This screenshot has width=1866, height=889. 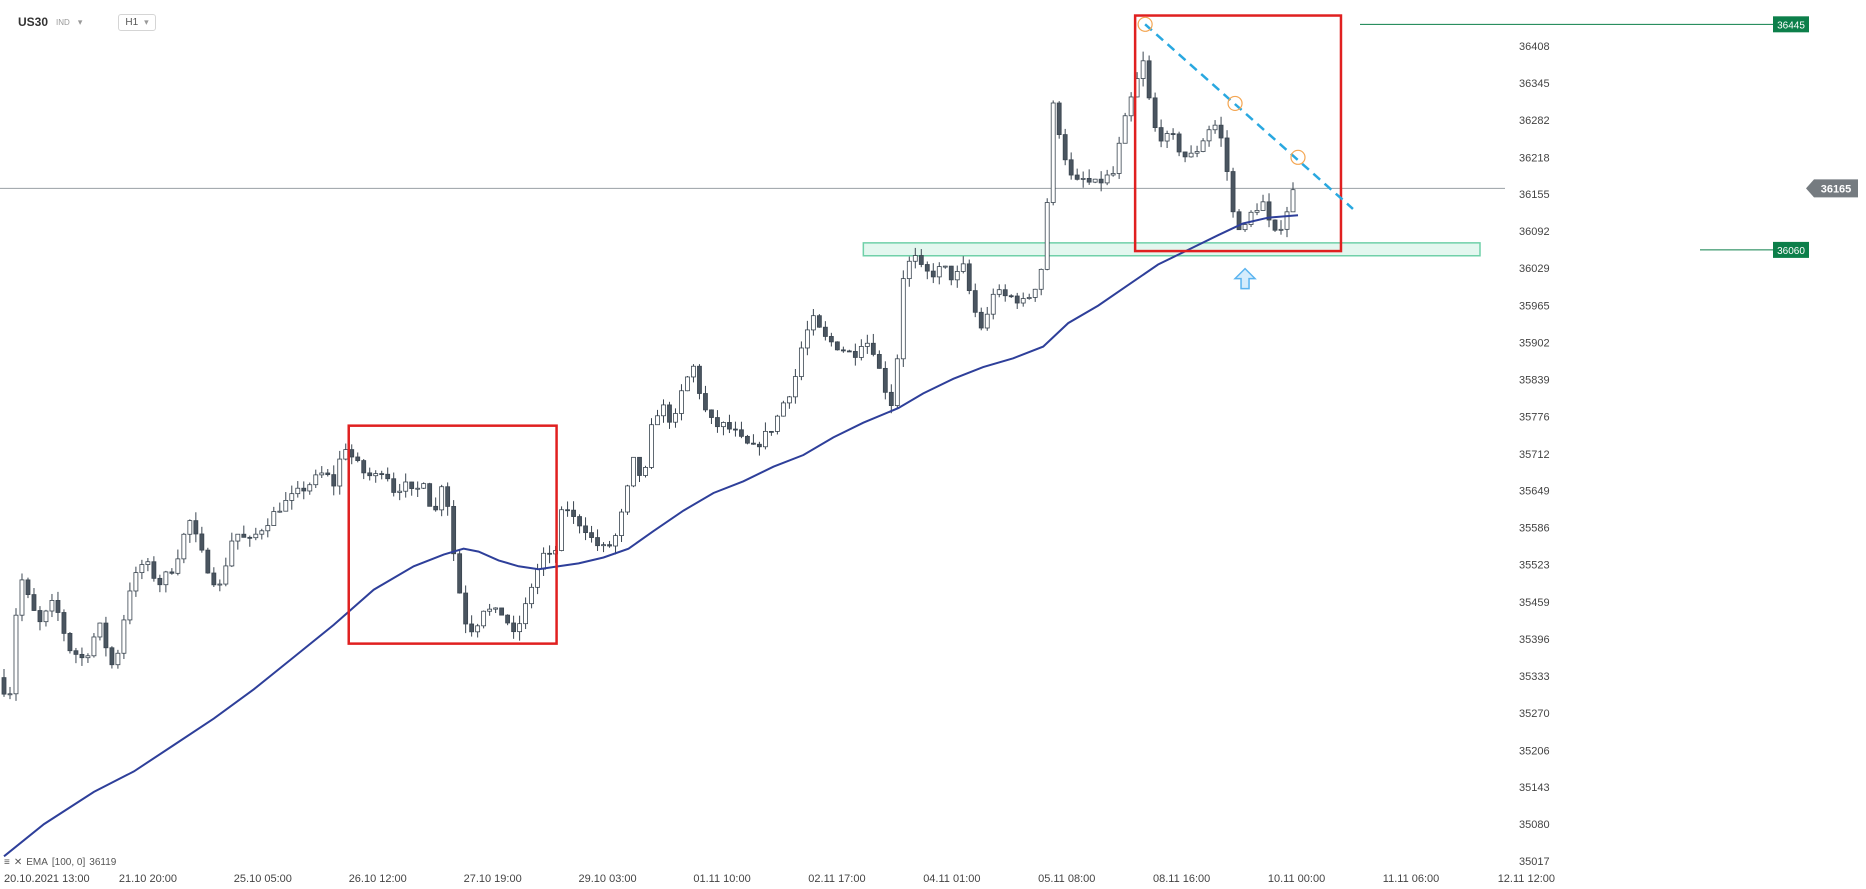 I want to click on support-zone, so click(x=1171, y=249).